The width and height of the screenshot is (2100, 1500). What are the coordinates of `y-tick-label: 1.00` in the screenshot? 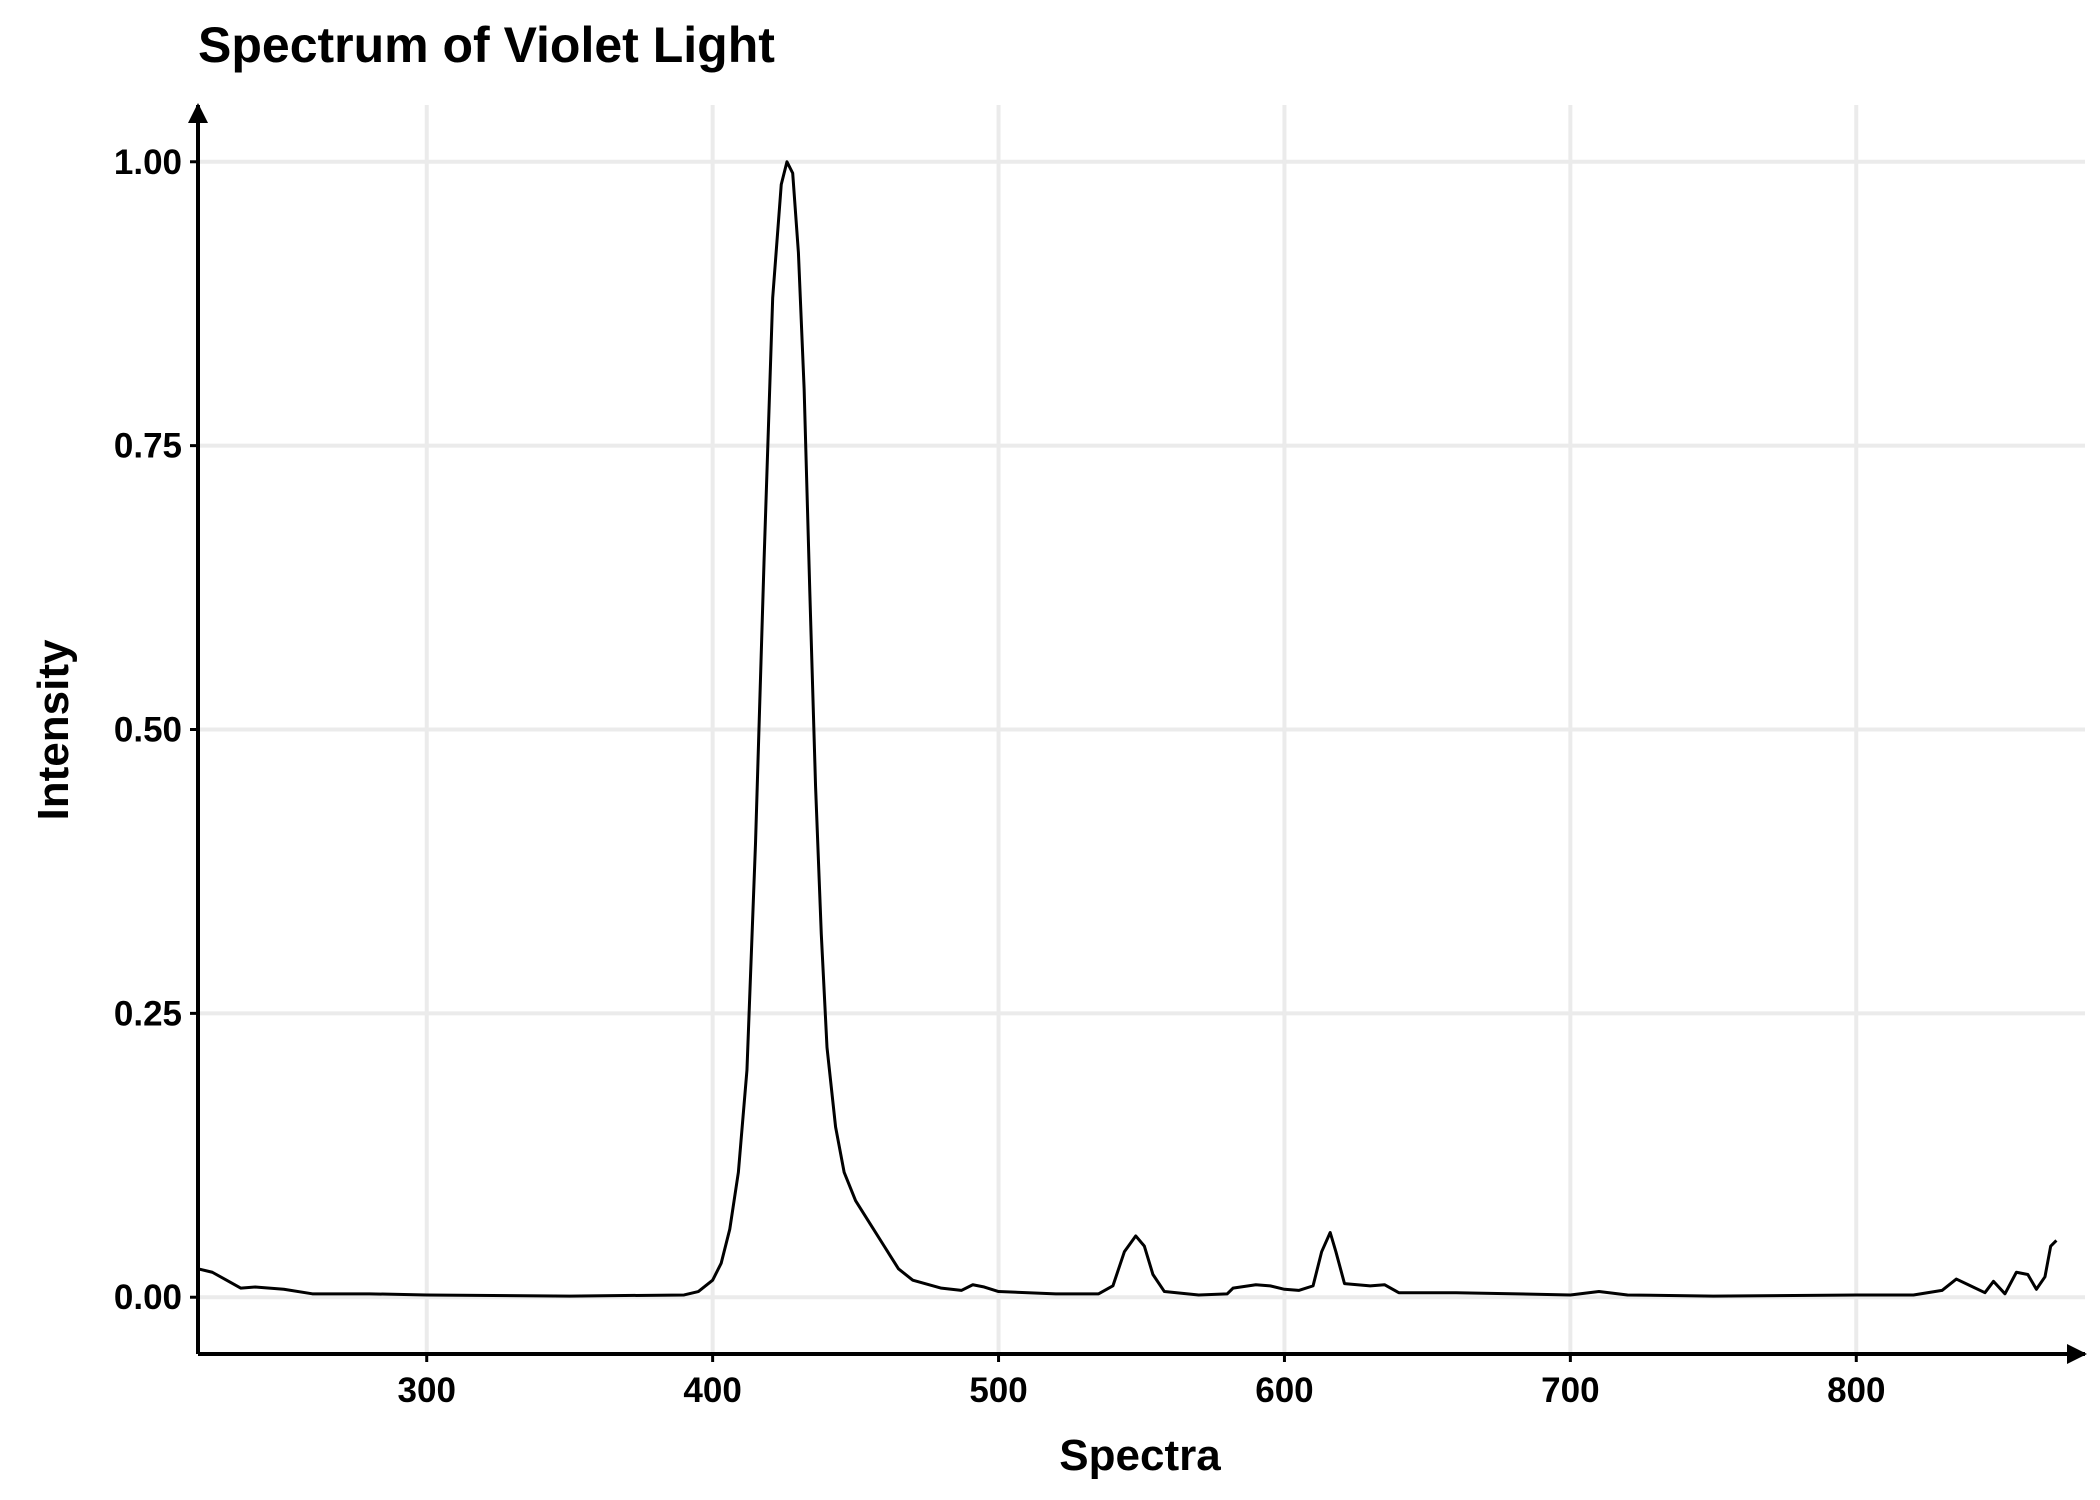 It's located at (148, 162).